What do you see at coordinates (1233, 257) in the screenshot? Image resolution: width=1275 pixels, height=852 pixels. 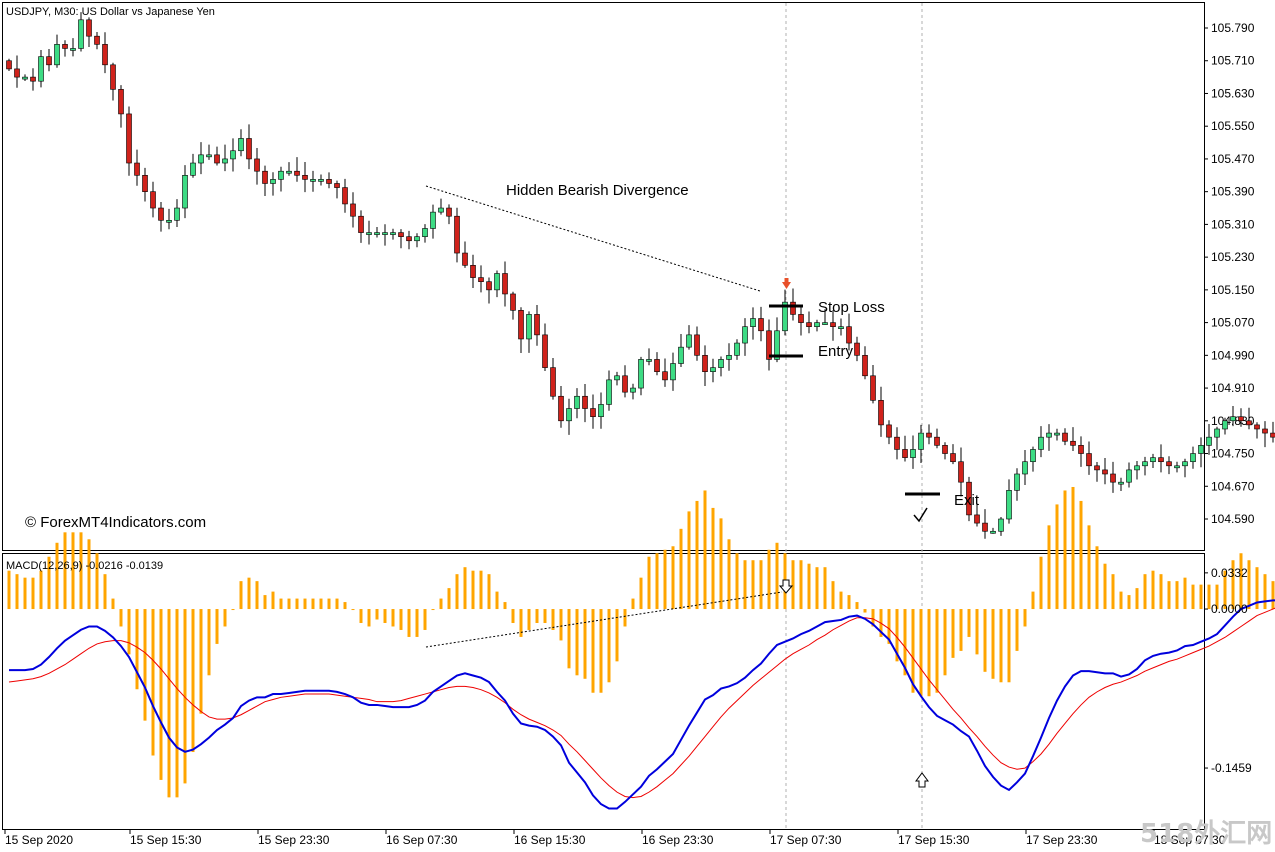 I see `price-tick-label: 105.230` at bounding box center [1233, 257].